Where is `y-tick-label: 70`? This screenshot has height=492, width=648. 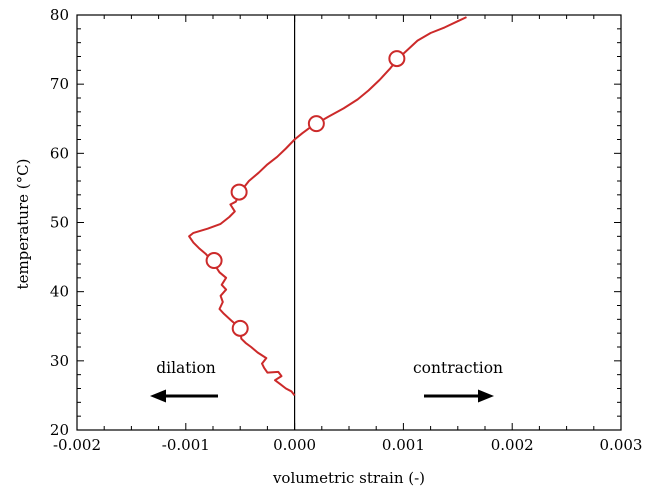
y-tick-label: 70 is located at coordinates (59, 84).